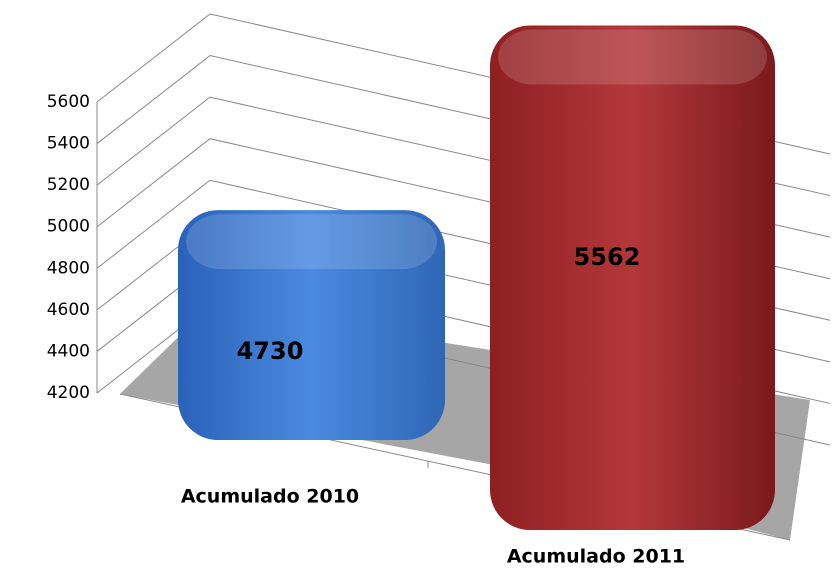 The width and height of the screenshot is (834, 570). What do you see at coordinates (68, 310) in the screenshot?
I see `y-tick-label: 4600` at bounding box center [68, 310].